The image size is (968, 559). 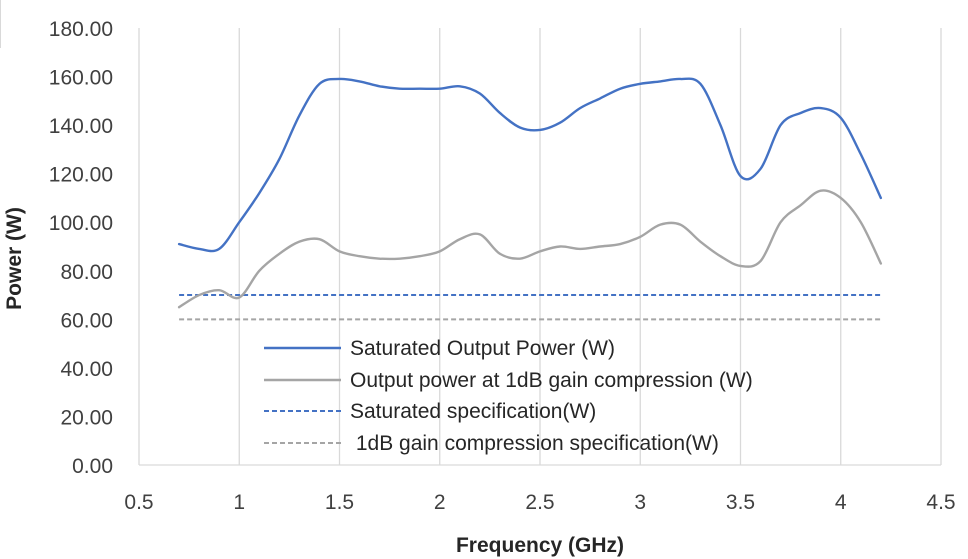 I want to click on x-tick-label: 4, so click(x=841, y=502).